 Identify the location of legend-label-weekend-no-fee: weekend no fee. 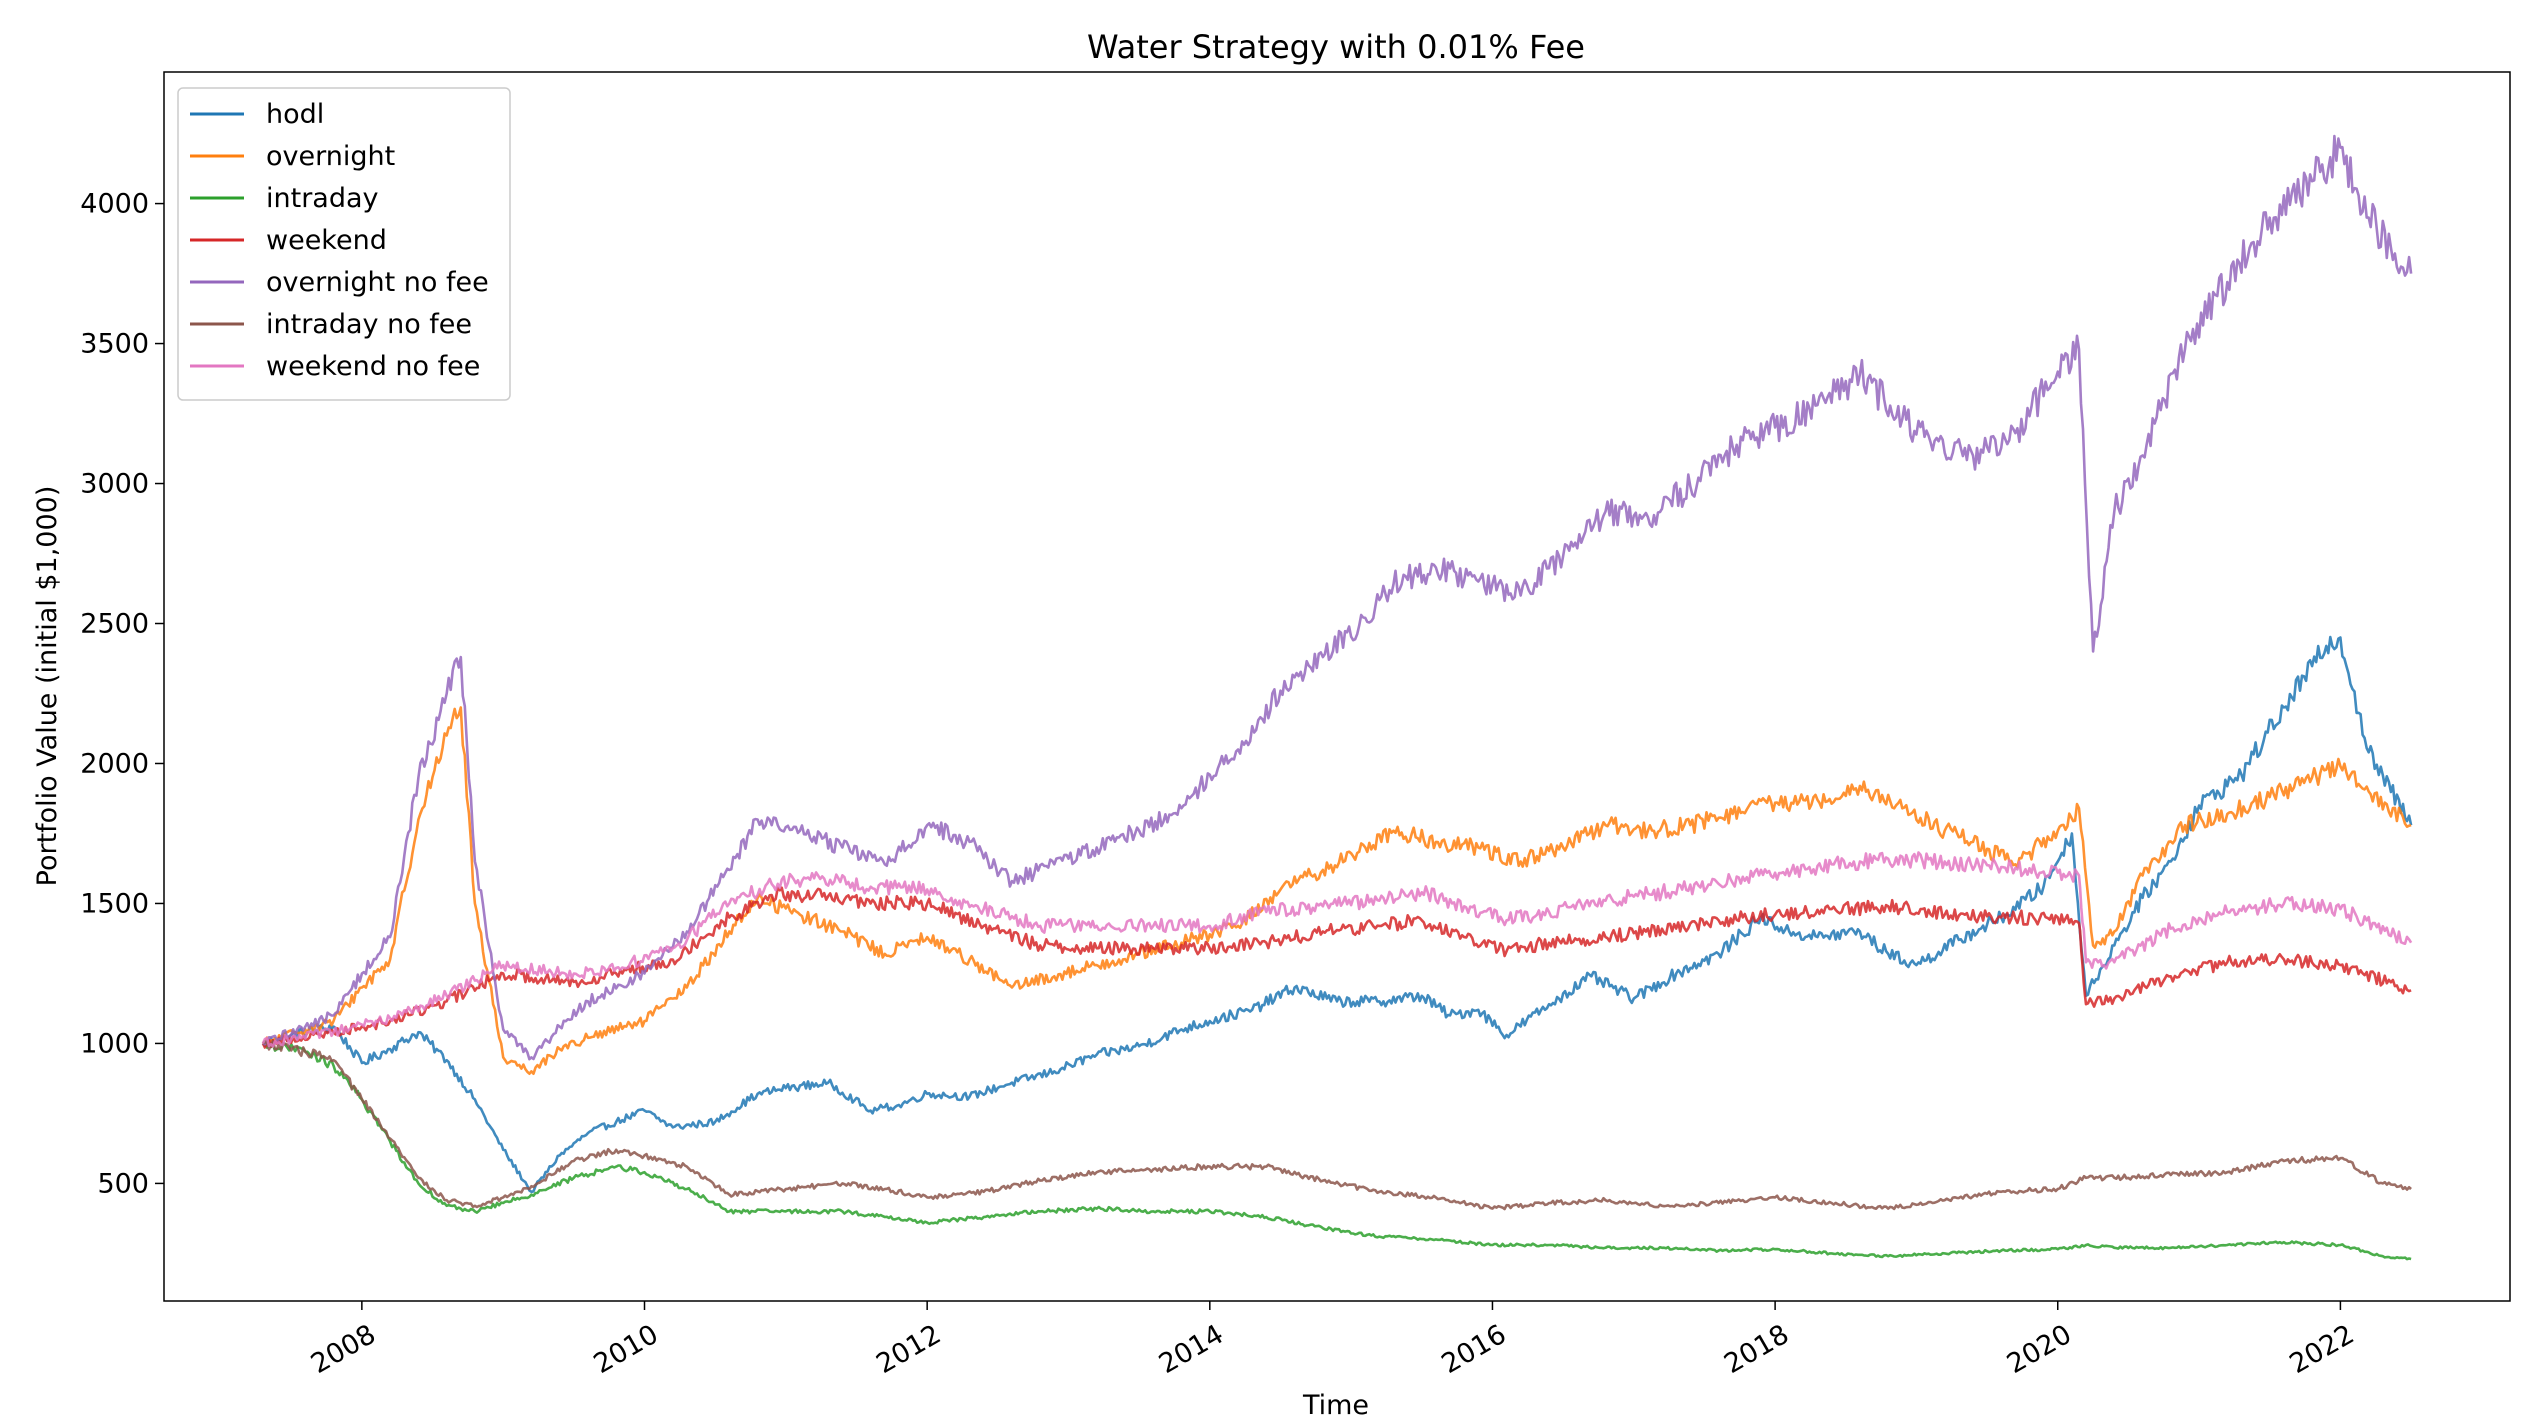
(373, 366).